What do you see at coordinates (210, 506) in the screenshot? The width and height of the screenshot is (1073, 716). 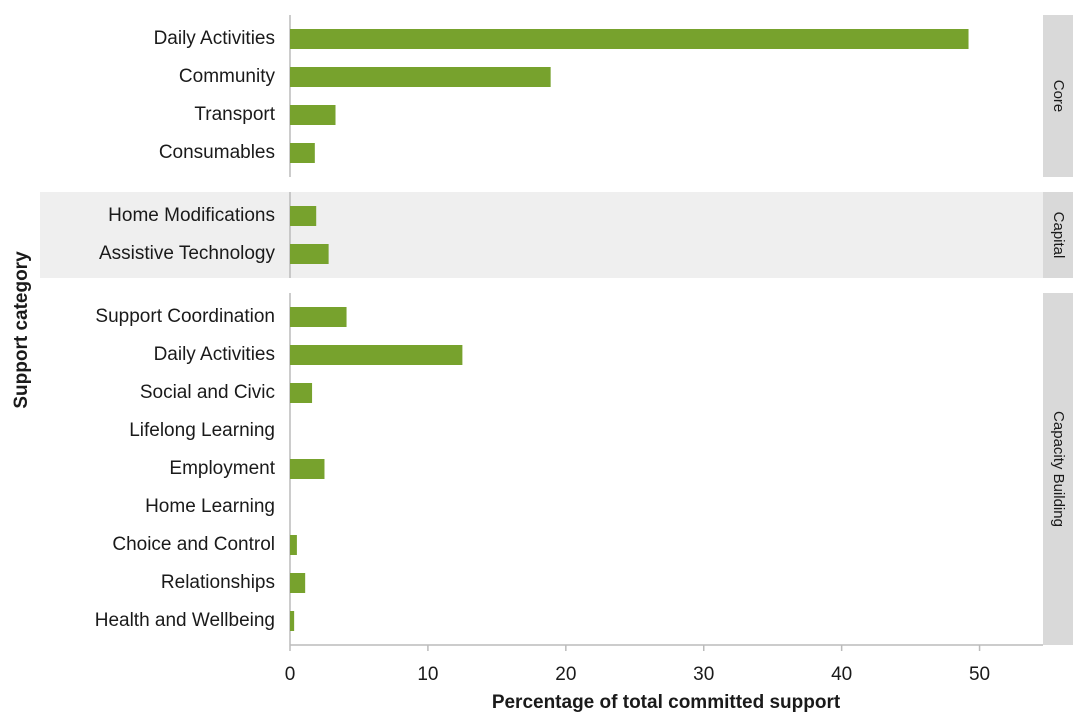 I see `y-tick-label: Home Learning` at bounding box center [210, 506].